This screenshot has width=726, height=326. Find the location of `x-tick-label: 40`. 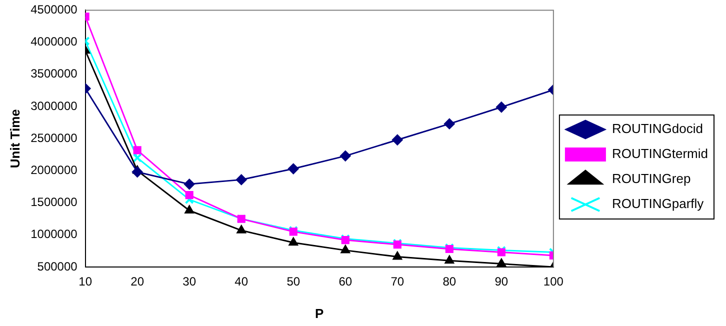

x-tick-label: 40 is located at coordinates (241, 281).